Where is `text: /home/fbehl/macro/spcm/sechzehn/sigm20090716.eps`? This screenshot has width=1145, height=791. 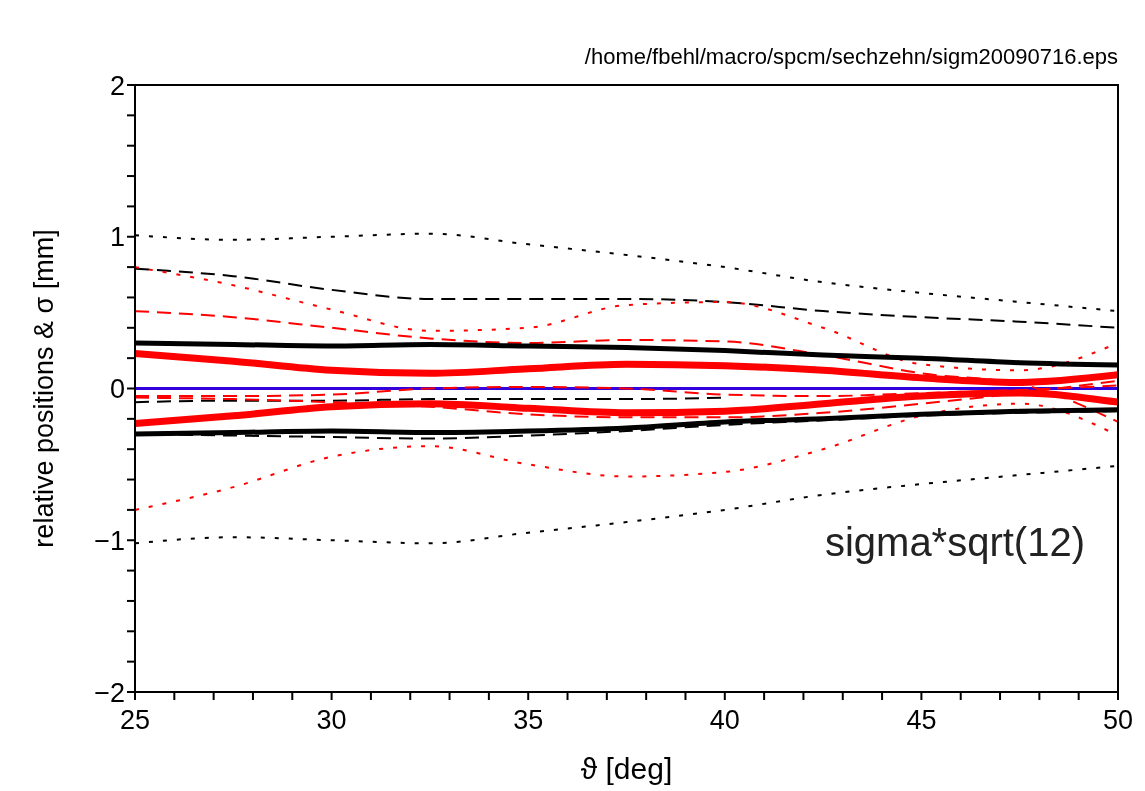 text: /home/fbehl/macro/spcm/sechzehn/sigm20090716.eps is located at coordinates (851, 57).